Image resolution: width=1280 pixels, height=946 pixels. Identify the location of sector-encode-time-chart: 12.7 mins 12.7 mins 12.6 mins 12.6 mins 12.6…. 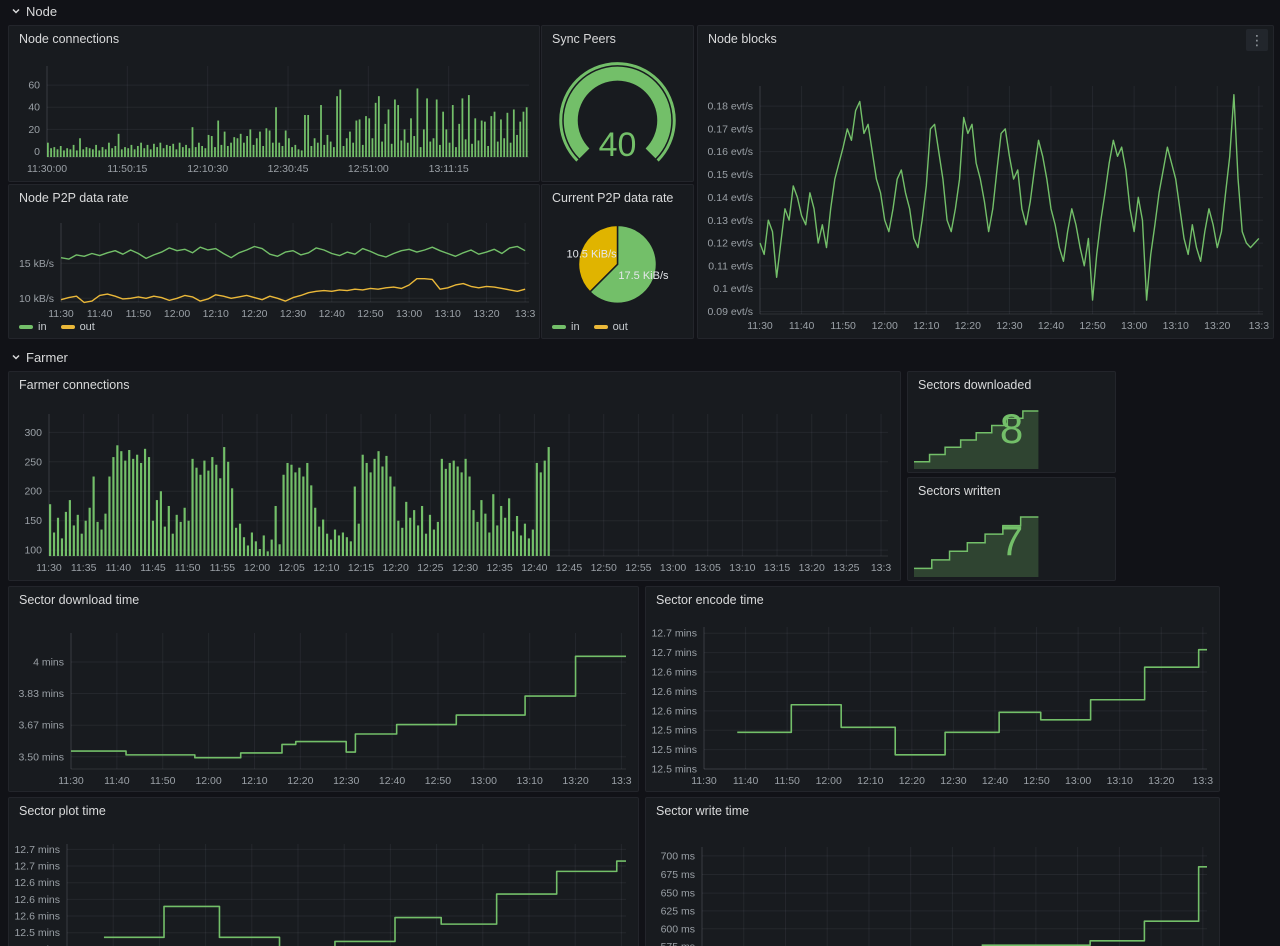
(932, 702).